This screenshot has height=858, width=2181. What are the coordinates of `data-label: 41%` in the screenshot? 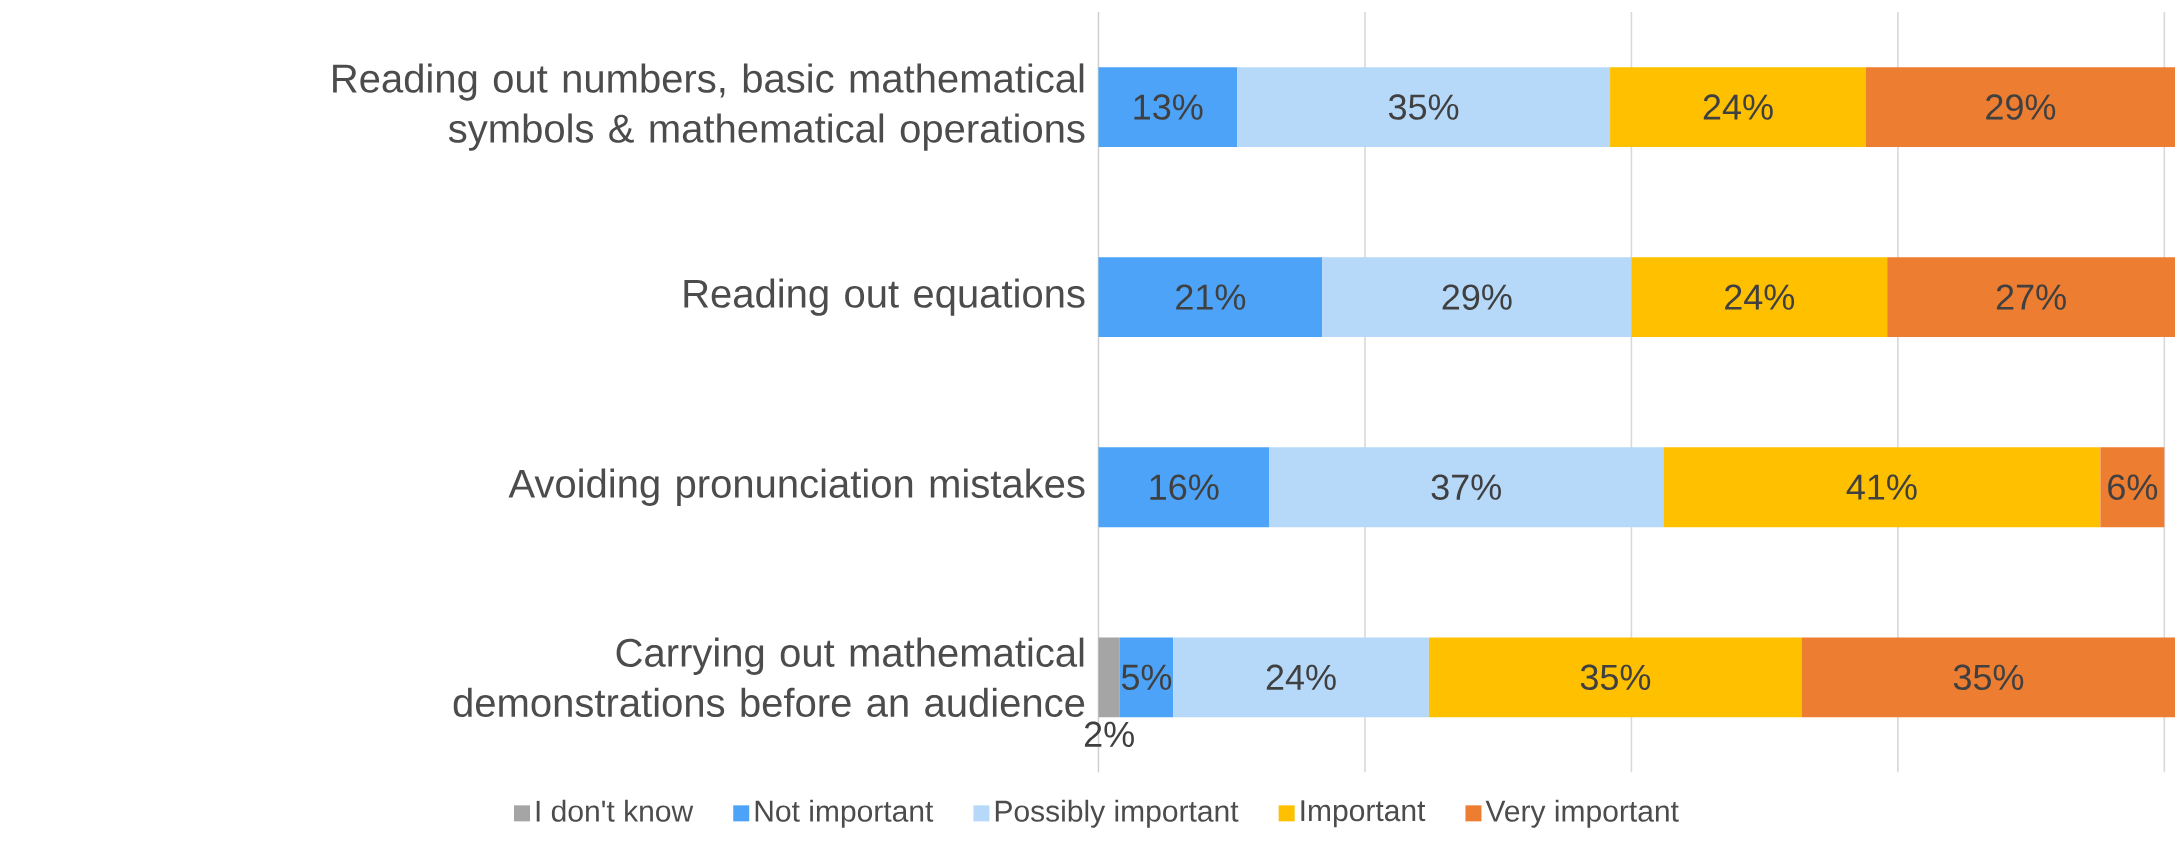 It's located at (1881, 487).